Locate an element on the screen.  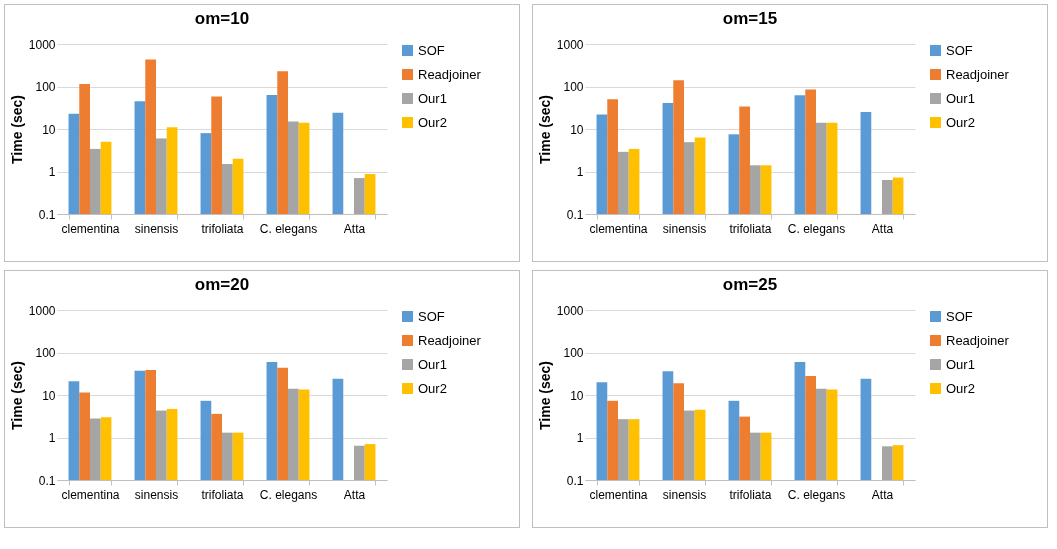
chart-title: om=10 is located at coordinates (222, 18).